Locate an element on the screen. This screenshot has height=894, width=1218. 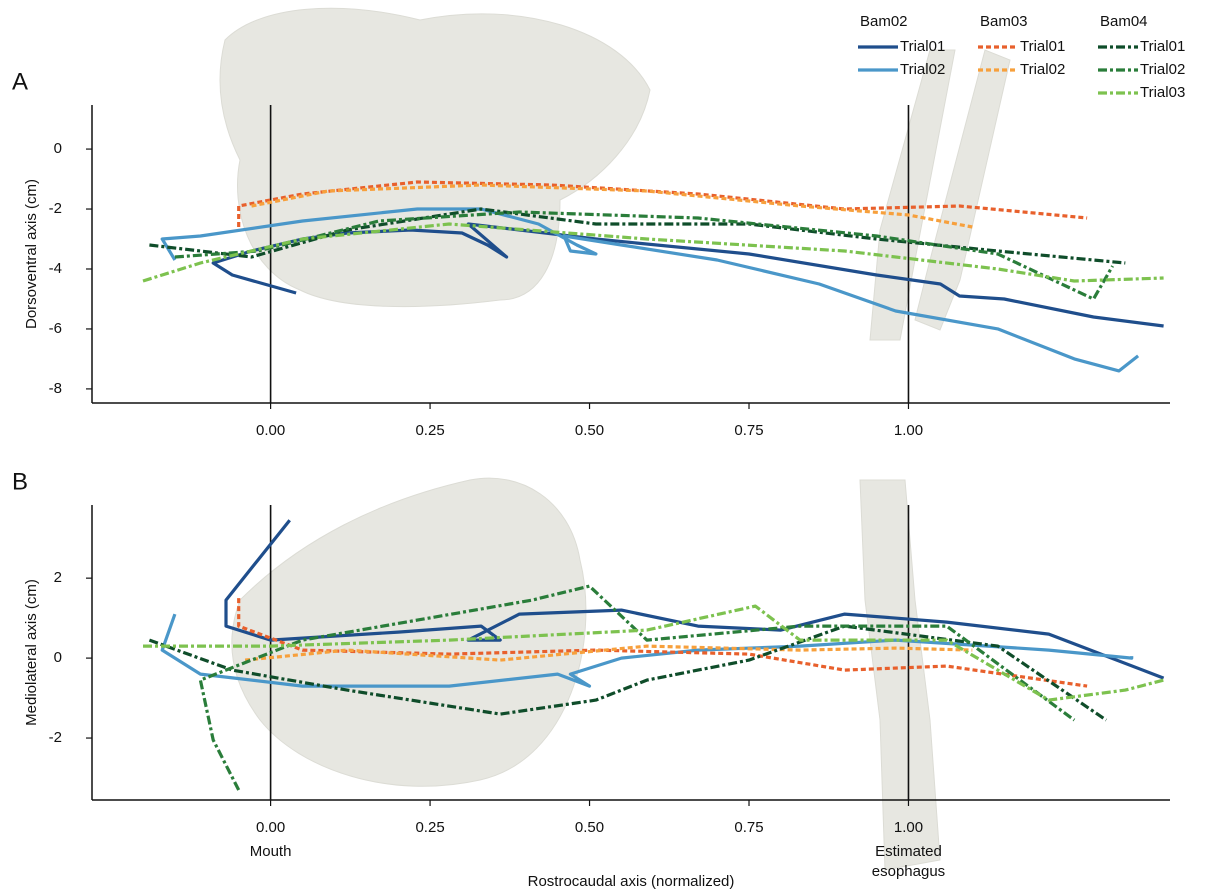
panel-label: A is located at coordinates (20, 81).